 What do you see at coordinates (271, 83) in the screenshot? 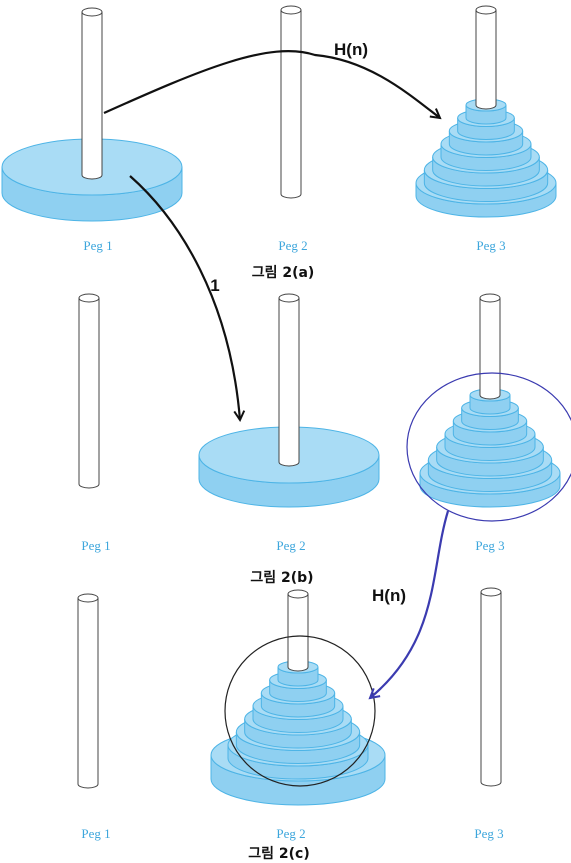
I see `arrow-h-n-top` at bounding box center [271, 83].